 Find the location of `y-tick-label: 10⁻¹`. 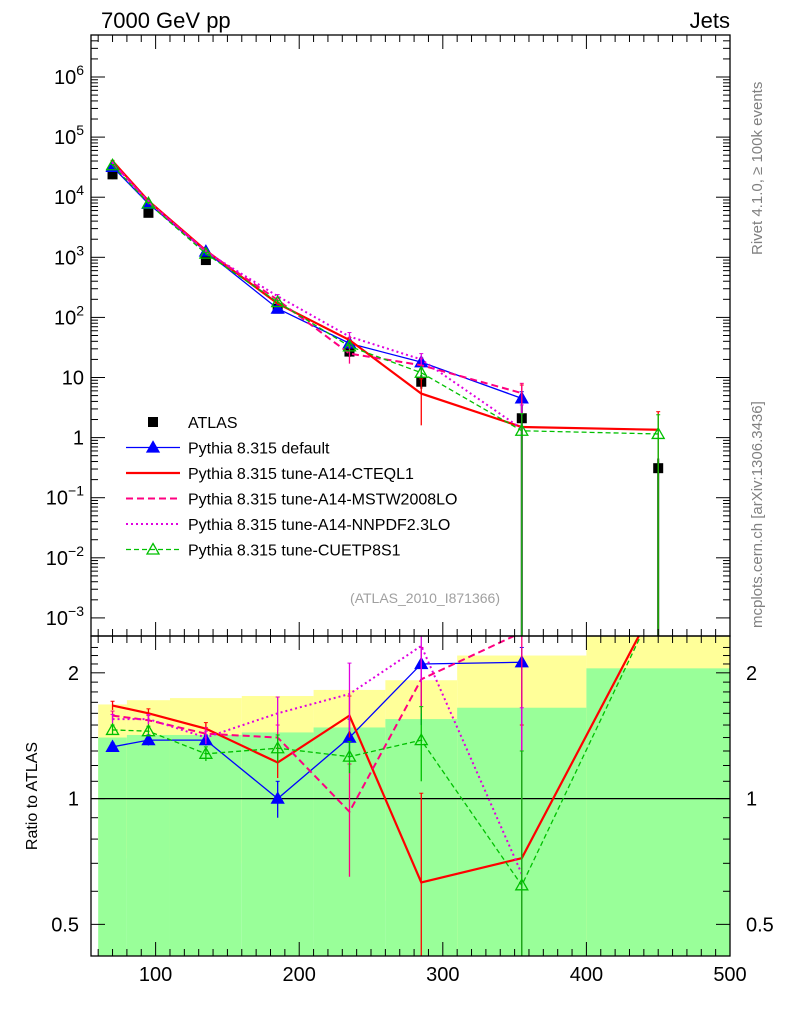

y-tick-label: 10⁻¹ is located at coordinates (65, 496).